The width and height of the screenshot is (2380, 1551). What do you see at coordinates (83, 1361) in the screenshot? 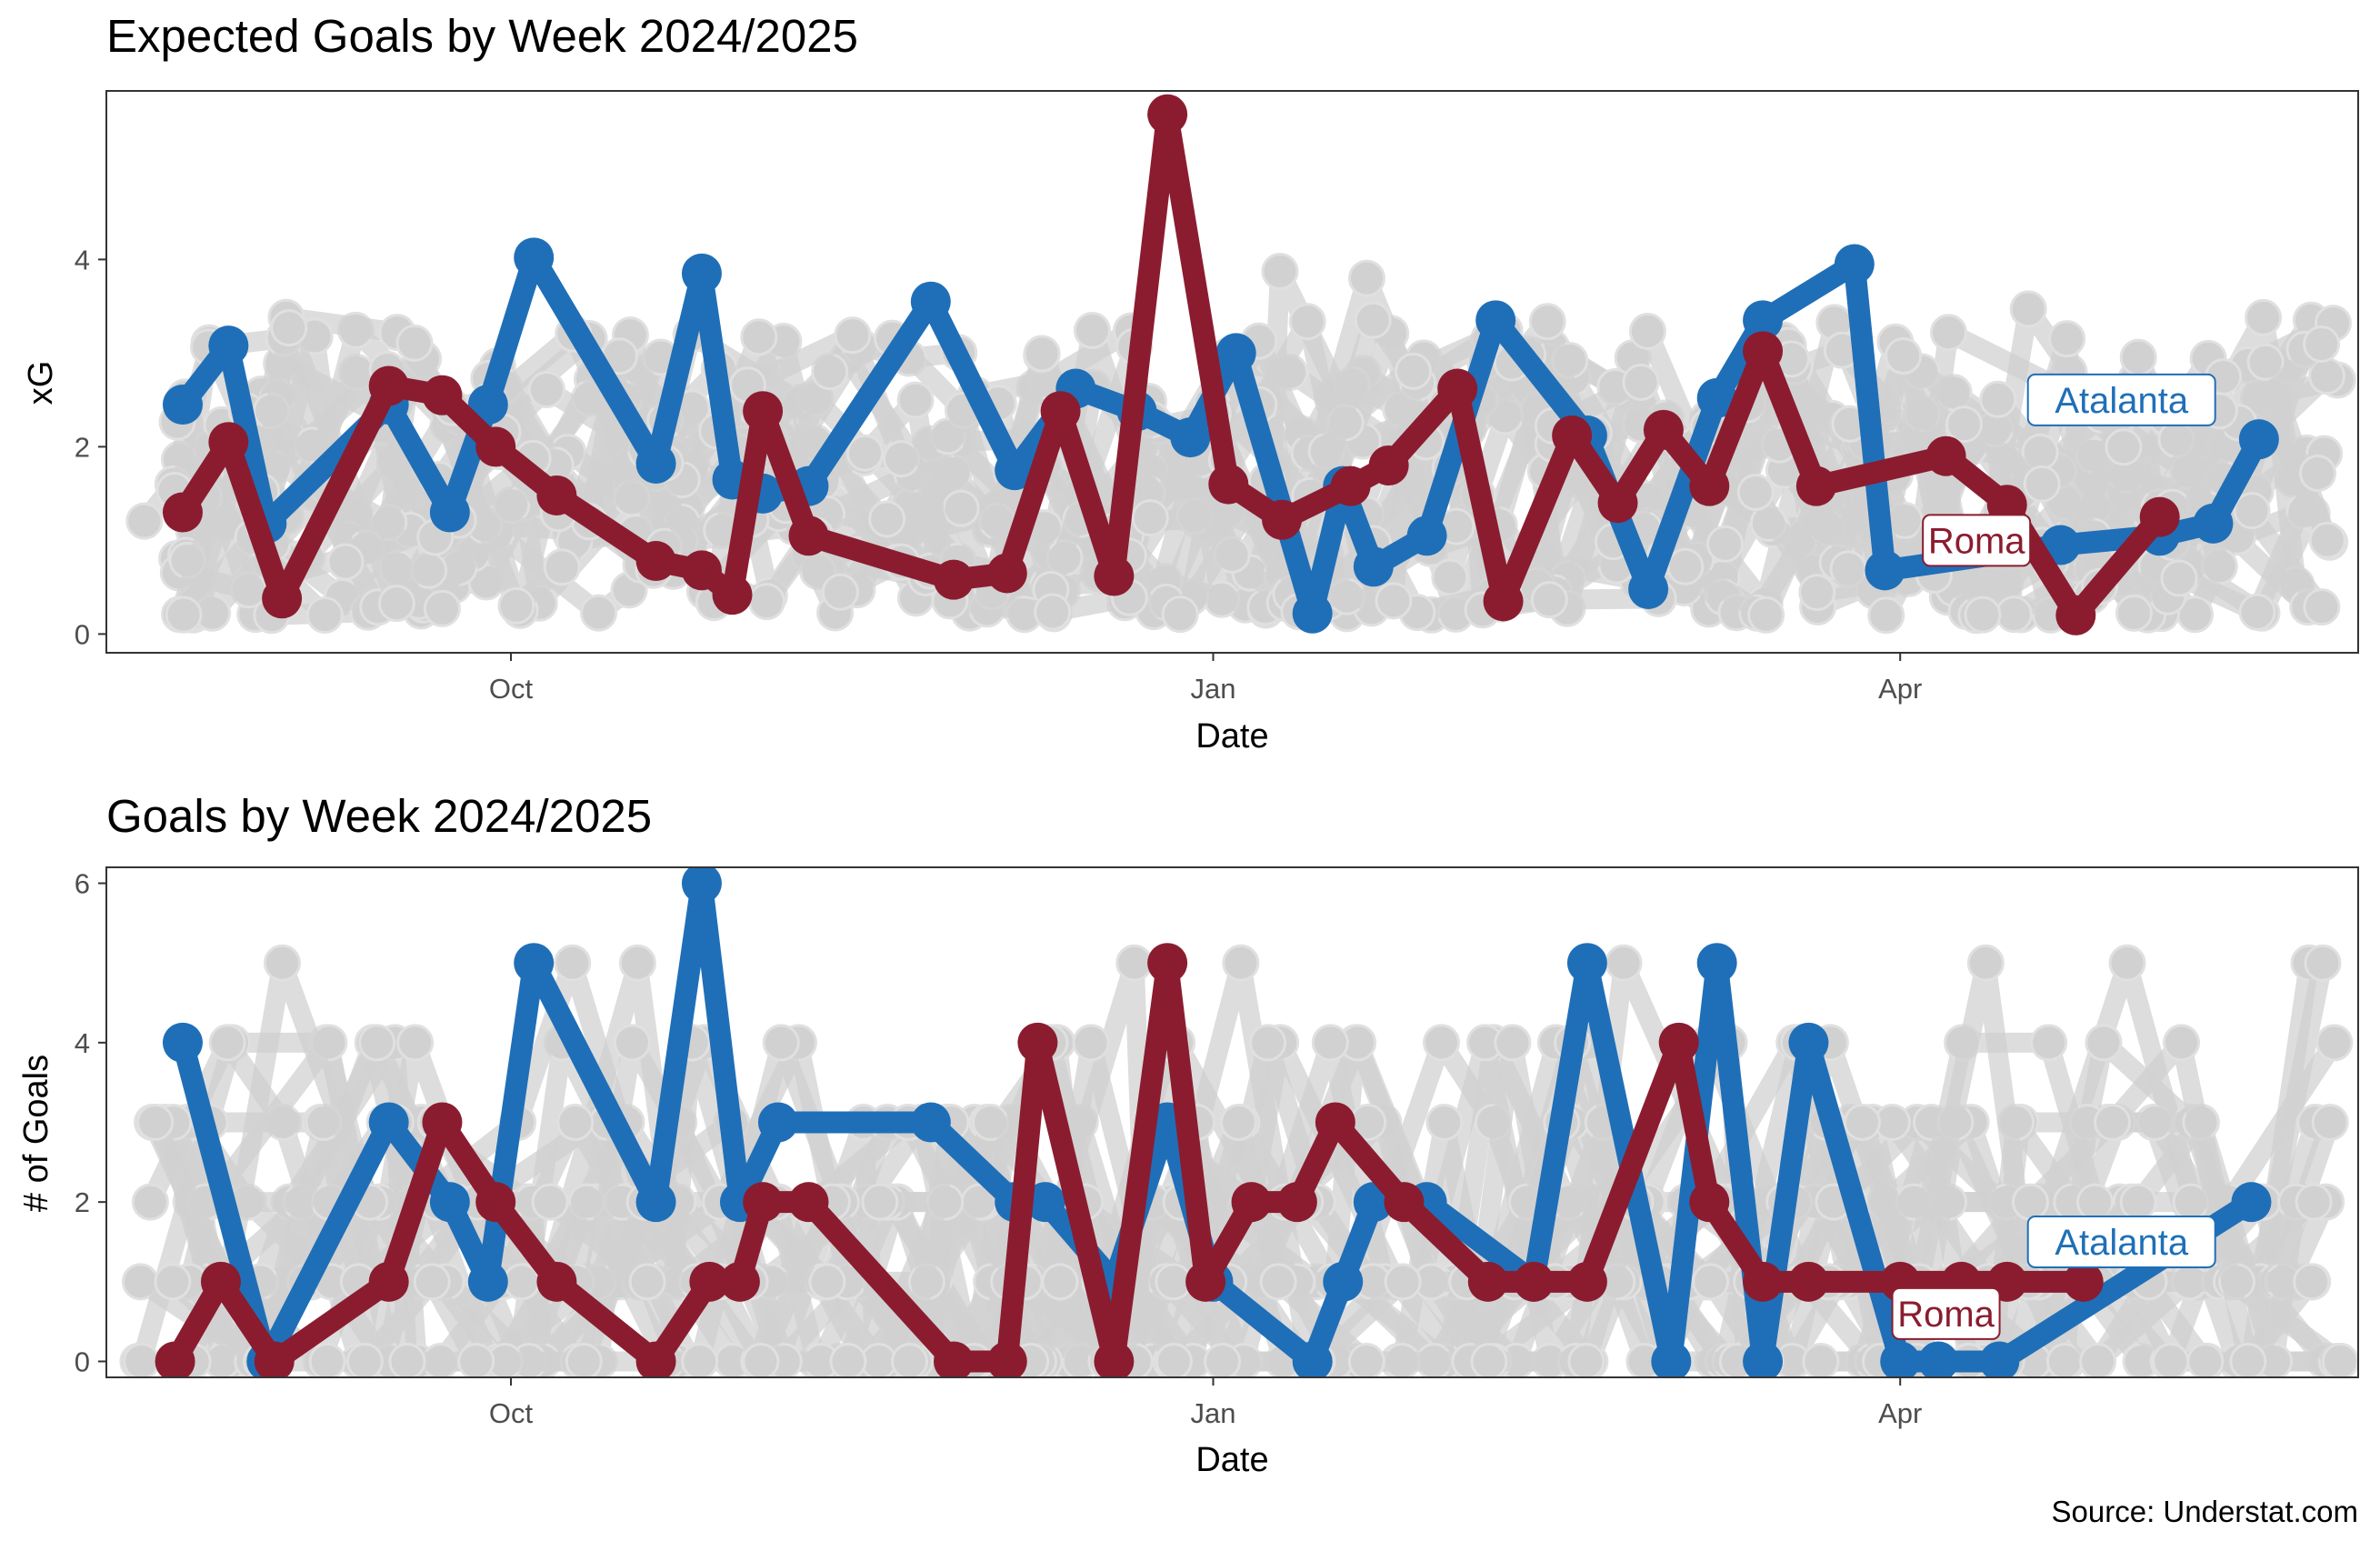
I see `y-tick-label: 0` at bounding box center [83, 1361].